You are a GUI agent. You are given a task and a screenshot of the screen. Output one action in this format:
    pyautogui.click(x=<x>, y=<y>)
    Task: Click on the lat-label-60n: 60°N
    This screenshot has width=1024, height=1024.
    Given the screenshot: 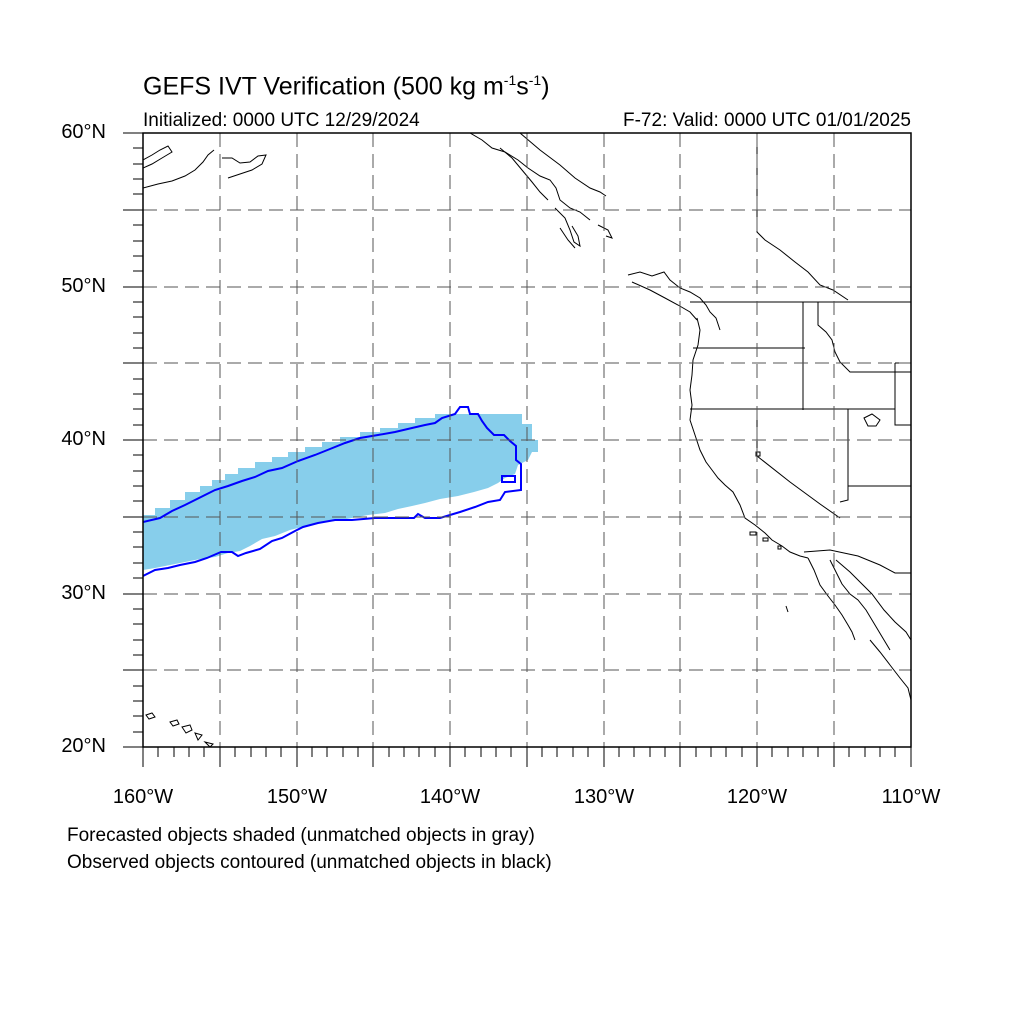 What is the action you would take?
    pyautogui.click(x=83, y=132)
    